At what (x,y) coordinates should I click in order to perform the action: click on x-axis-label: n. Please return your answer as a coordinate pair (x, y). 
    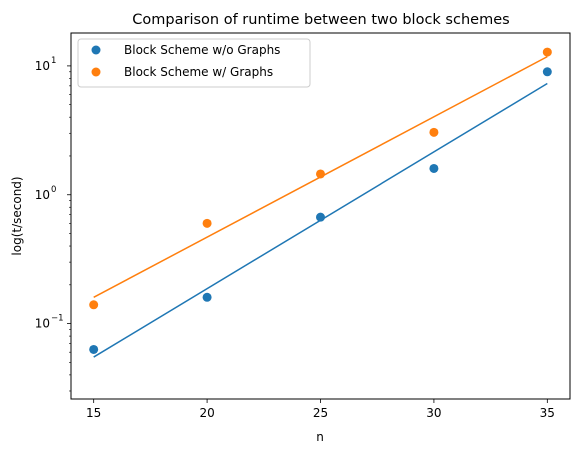
    Looking at the image, I should click on (320, 437).